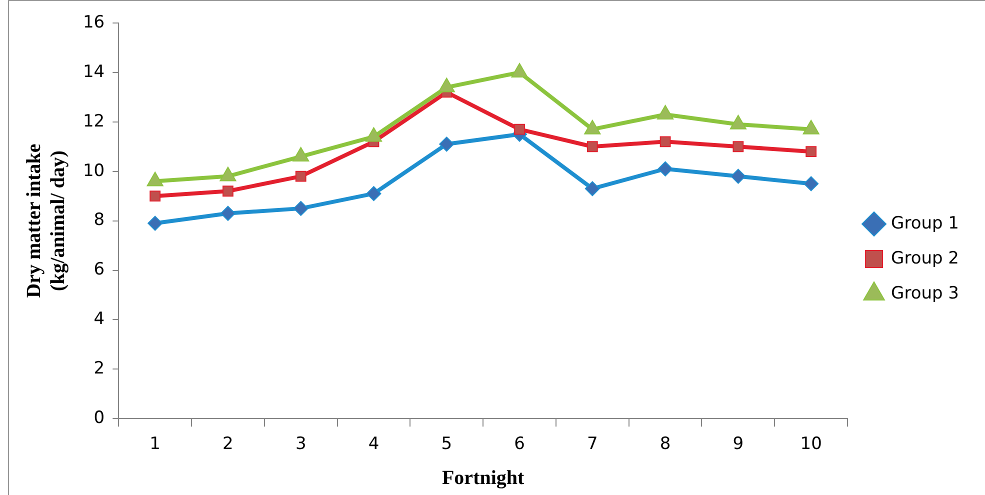 This screenshot has width=985, height=495. I want to click on y-tick-label: 10, so click(93, 170).